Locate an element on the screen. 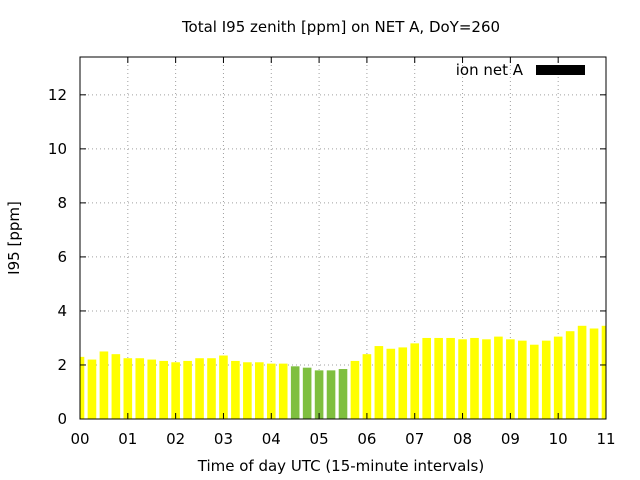 This screenshot has width=640, height=480. legend: ion net A is located at coordinates (520, 70).